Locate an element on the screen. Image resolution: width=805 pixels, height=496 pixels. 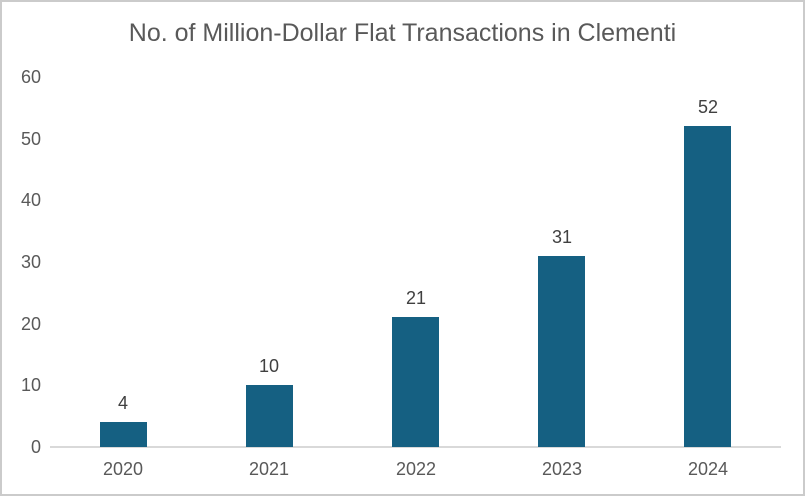
bar-data-label-2024: 52 is located at coordinates (708, 107).